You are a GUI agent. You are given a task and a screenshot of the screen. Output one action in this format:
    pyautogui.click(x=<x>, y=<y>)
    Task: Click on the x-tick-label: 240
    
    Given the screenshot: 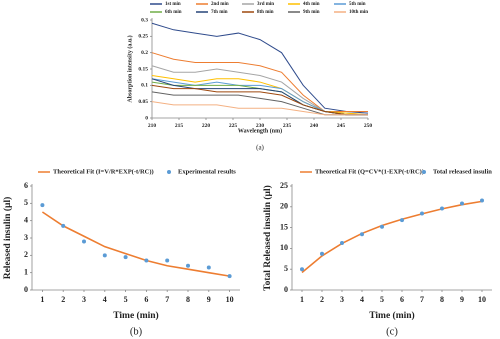 What is the action you would take?
    pyautogui.click(x=314, y=126)
    